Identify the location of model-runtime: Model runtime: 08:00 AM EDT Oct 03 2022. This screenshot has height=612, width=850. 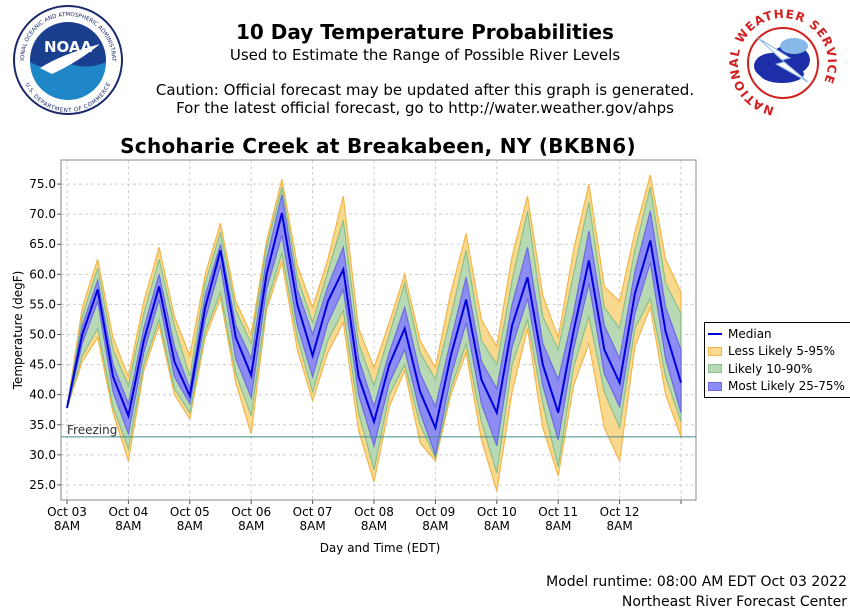
(696, 582).